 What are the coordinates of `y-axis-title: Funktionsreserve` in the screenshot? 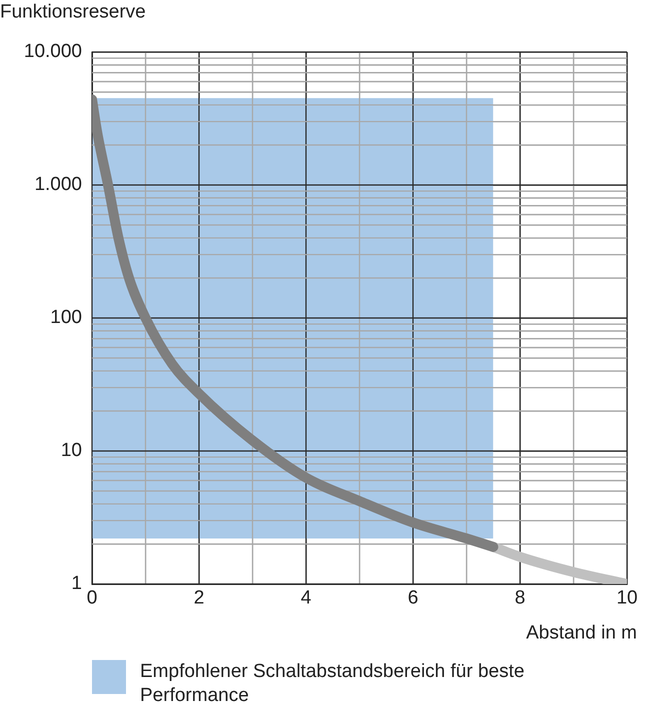 It's located at (73, 12).